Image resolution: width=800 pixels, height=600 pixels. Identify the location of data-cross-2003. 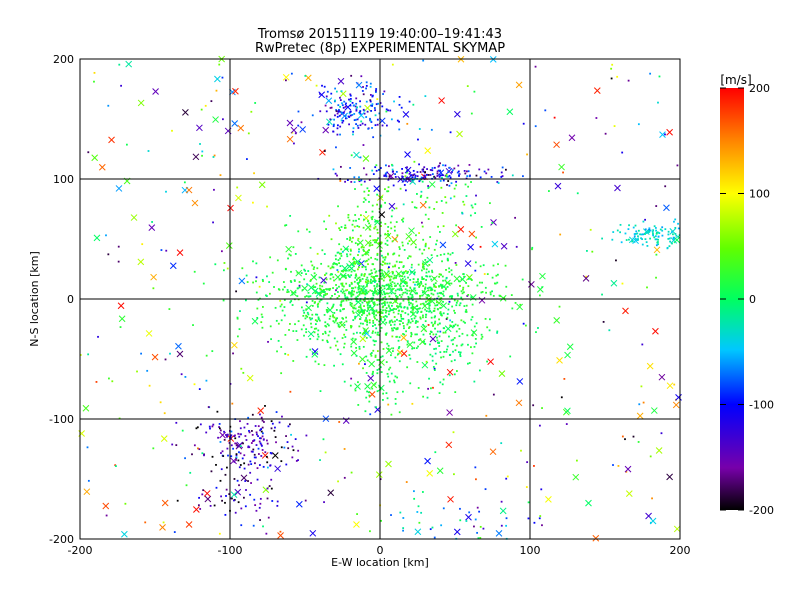
(377, 222).